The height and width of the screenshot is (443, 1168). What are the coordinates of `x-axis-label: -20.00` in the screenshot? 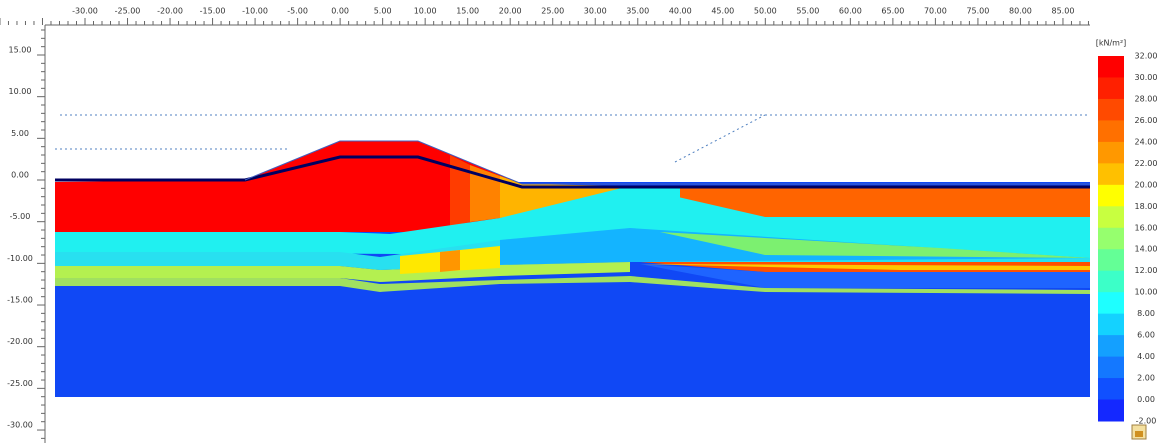 It's located at (170, 11).